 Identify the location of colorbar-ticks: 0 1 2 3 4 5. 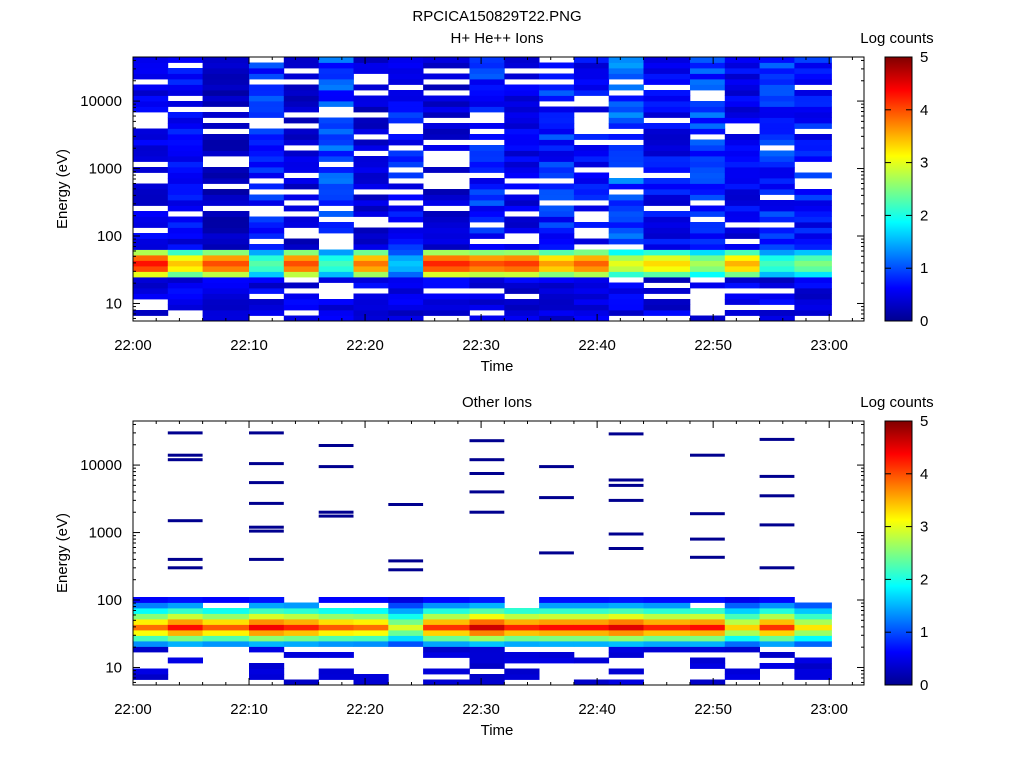
(906, 553).